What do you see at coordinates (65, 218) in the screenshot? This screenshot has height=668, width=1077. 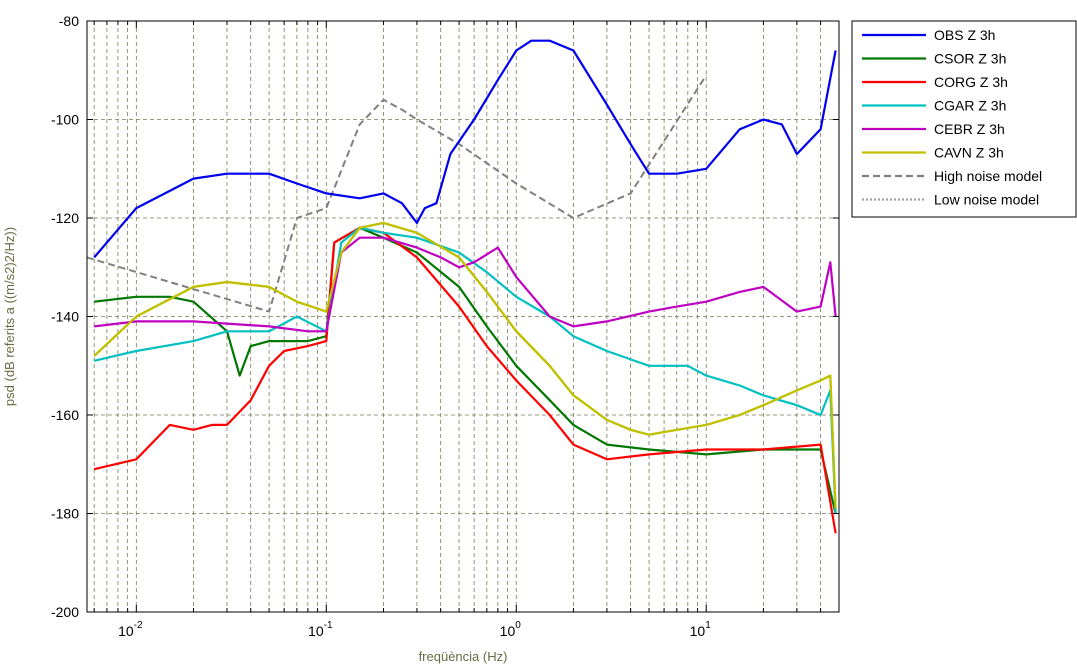 I see `y-tick-label: -120` at bounding box center [65, 218].